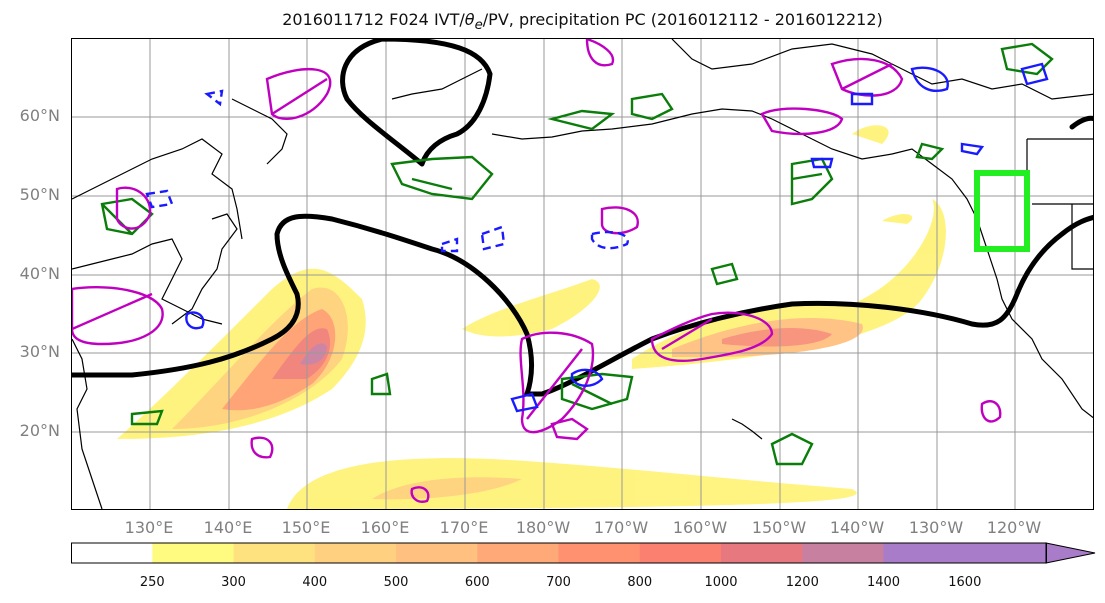 This screenshot has width=1105, height=603. What do you see at coordinates (1014, 527) in the screenshot?
I see `lon-label-120w: 120°W` at bounding box center [1014, 527].